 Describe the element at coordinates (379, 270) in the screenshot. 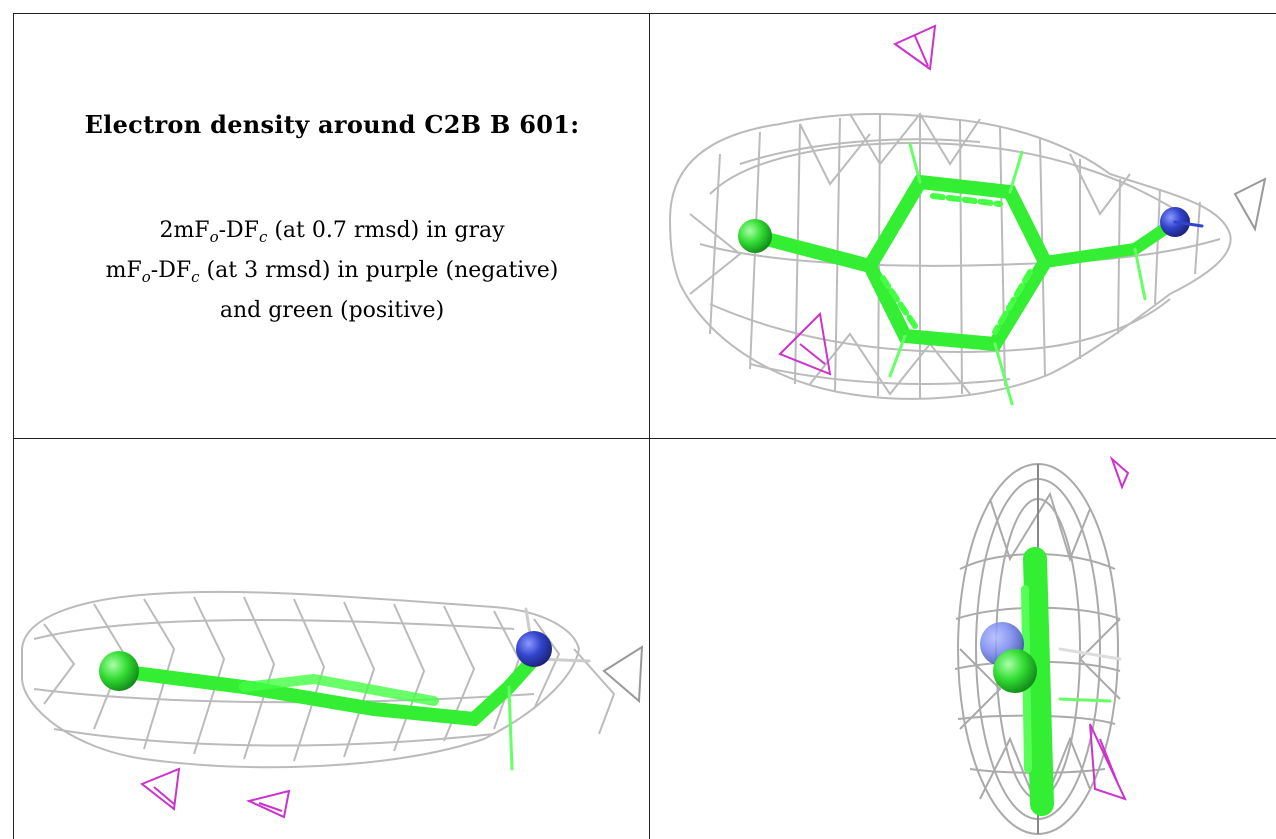

I see `legend-text: (at 3 rmsd) in purple (negative)` at that location.